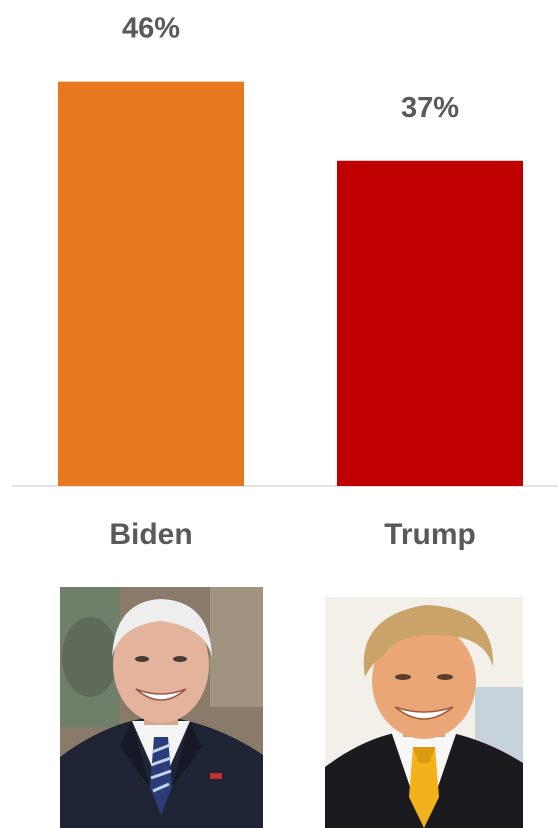 The height and width of the screenshot is (828, 558). Describe the element at coordinates (430, 108) in the screenshot. I see `data-label-trump: 37%` at that location.